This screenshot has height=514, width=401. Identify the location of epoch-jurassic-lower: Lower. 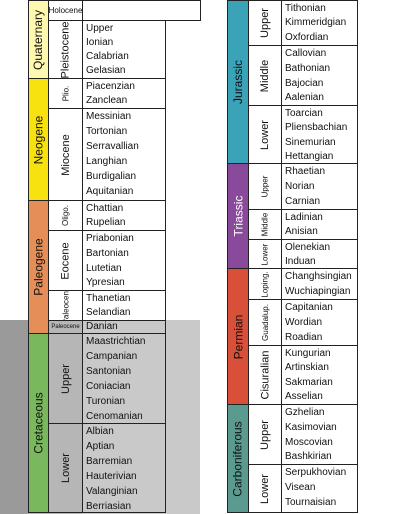
(265, 134).